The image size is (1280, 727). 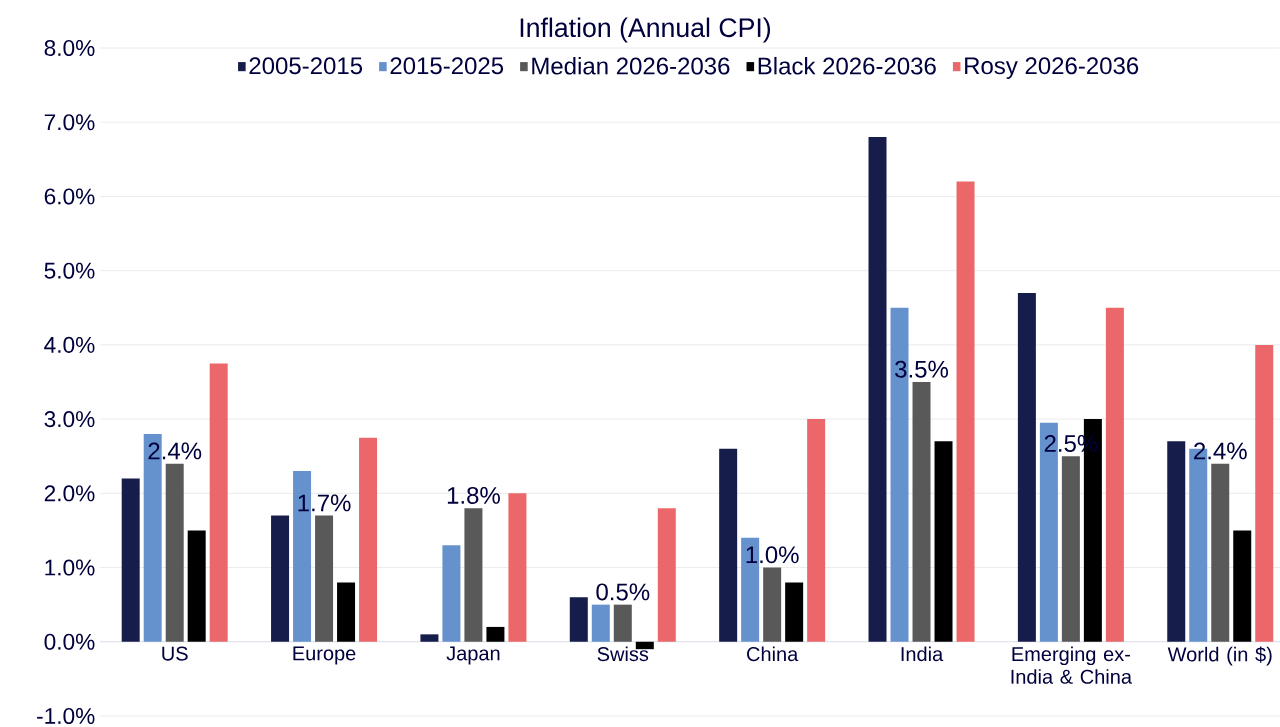 What do you see at coordinates (473, 655) in the screenshot?
I see `x-tick-label: Japan` at bounding box center [473, 655].